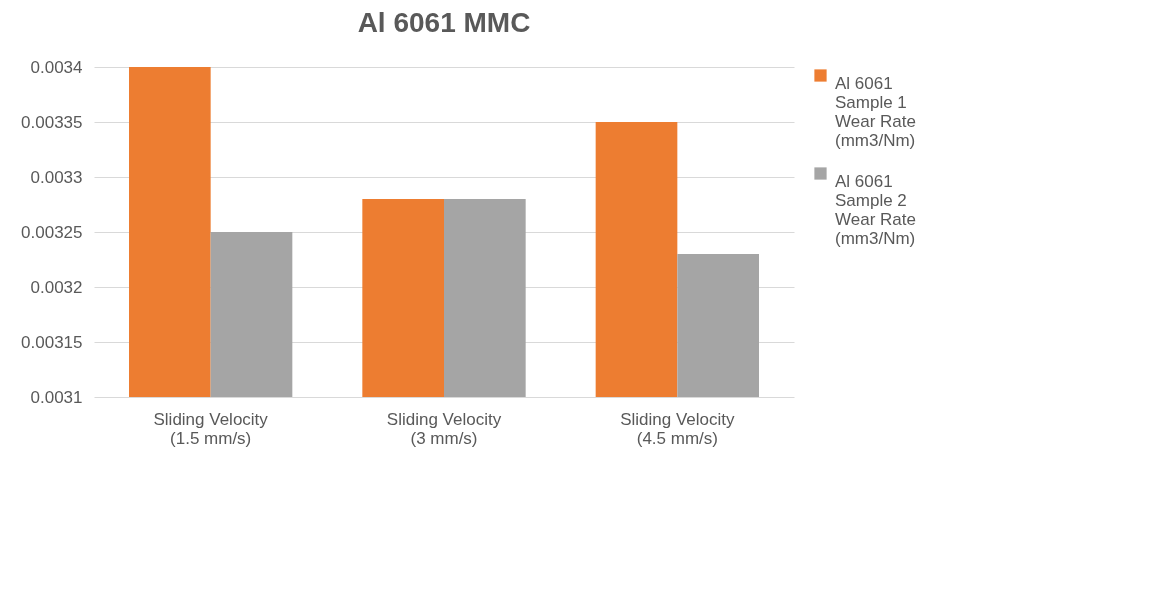 This screenshot has width=1158, height=605. What do you see at coordinates (211, 428) in the screenshot?
I see `x-tick-label: Sliding Velocity (1.5 mm/s)` at bounding box center [211, 428].